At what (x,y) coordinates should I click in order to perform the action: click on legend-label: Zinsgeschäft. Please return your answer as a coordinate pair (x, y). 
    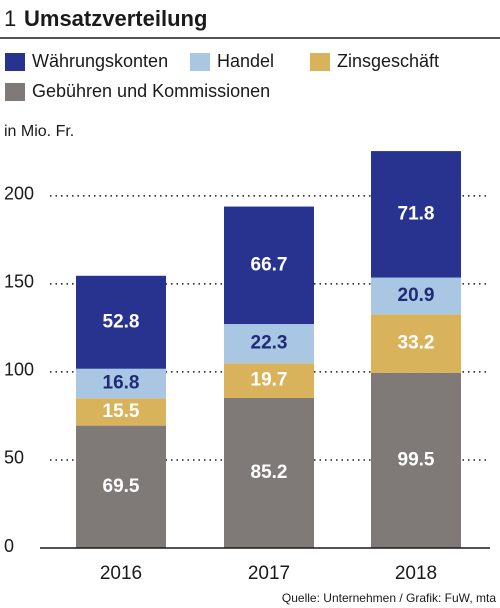
    Looking at the image, I should click on (388, 61).